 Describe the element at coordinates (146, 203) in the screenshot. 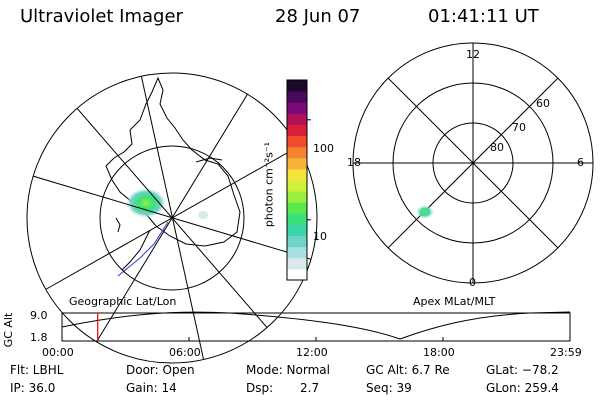

I see `auroral-emission` at that location.